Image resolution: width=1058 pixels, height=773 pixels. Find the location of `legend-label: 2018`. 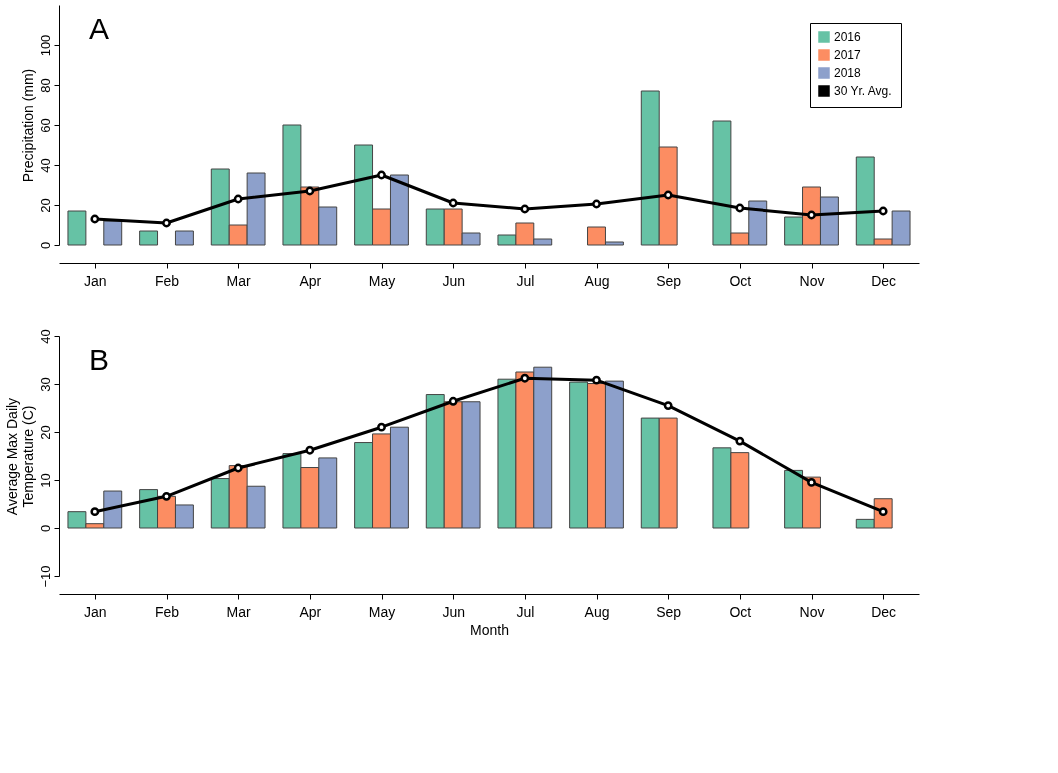

legend-label: 2018 is located at coordinates (848, 73).